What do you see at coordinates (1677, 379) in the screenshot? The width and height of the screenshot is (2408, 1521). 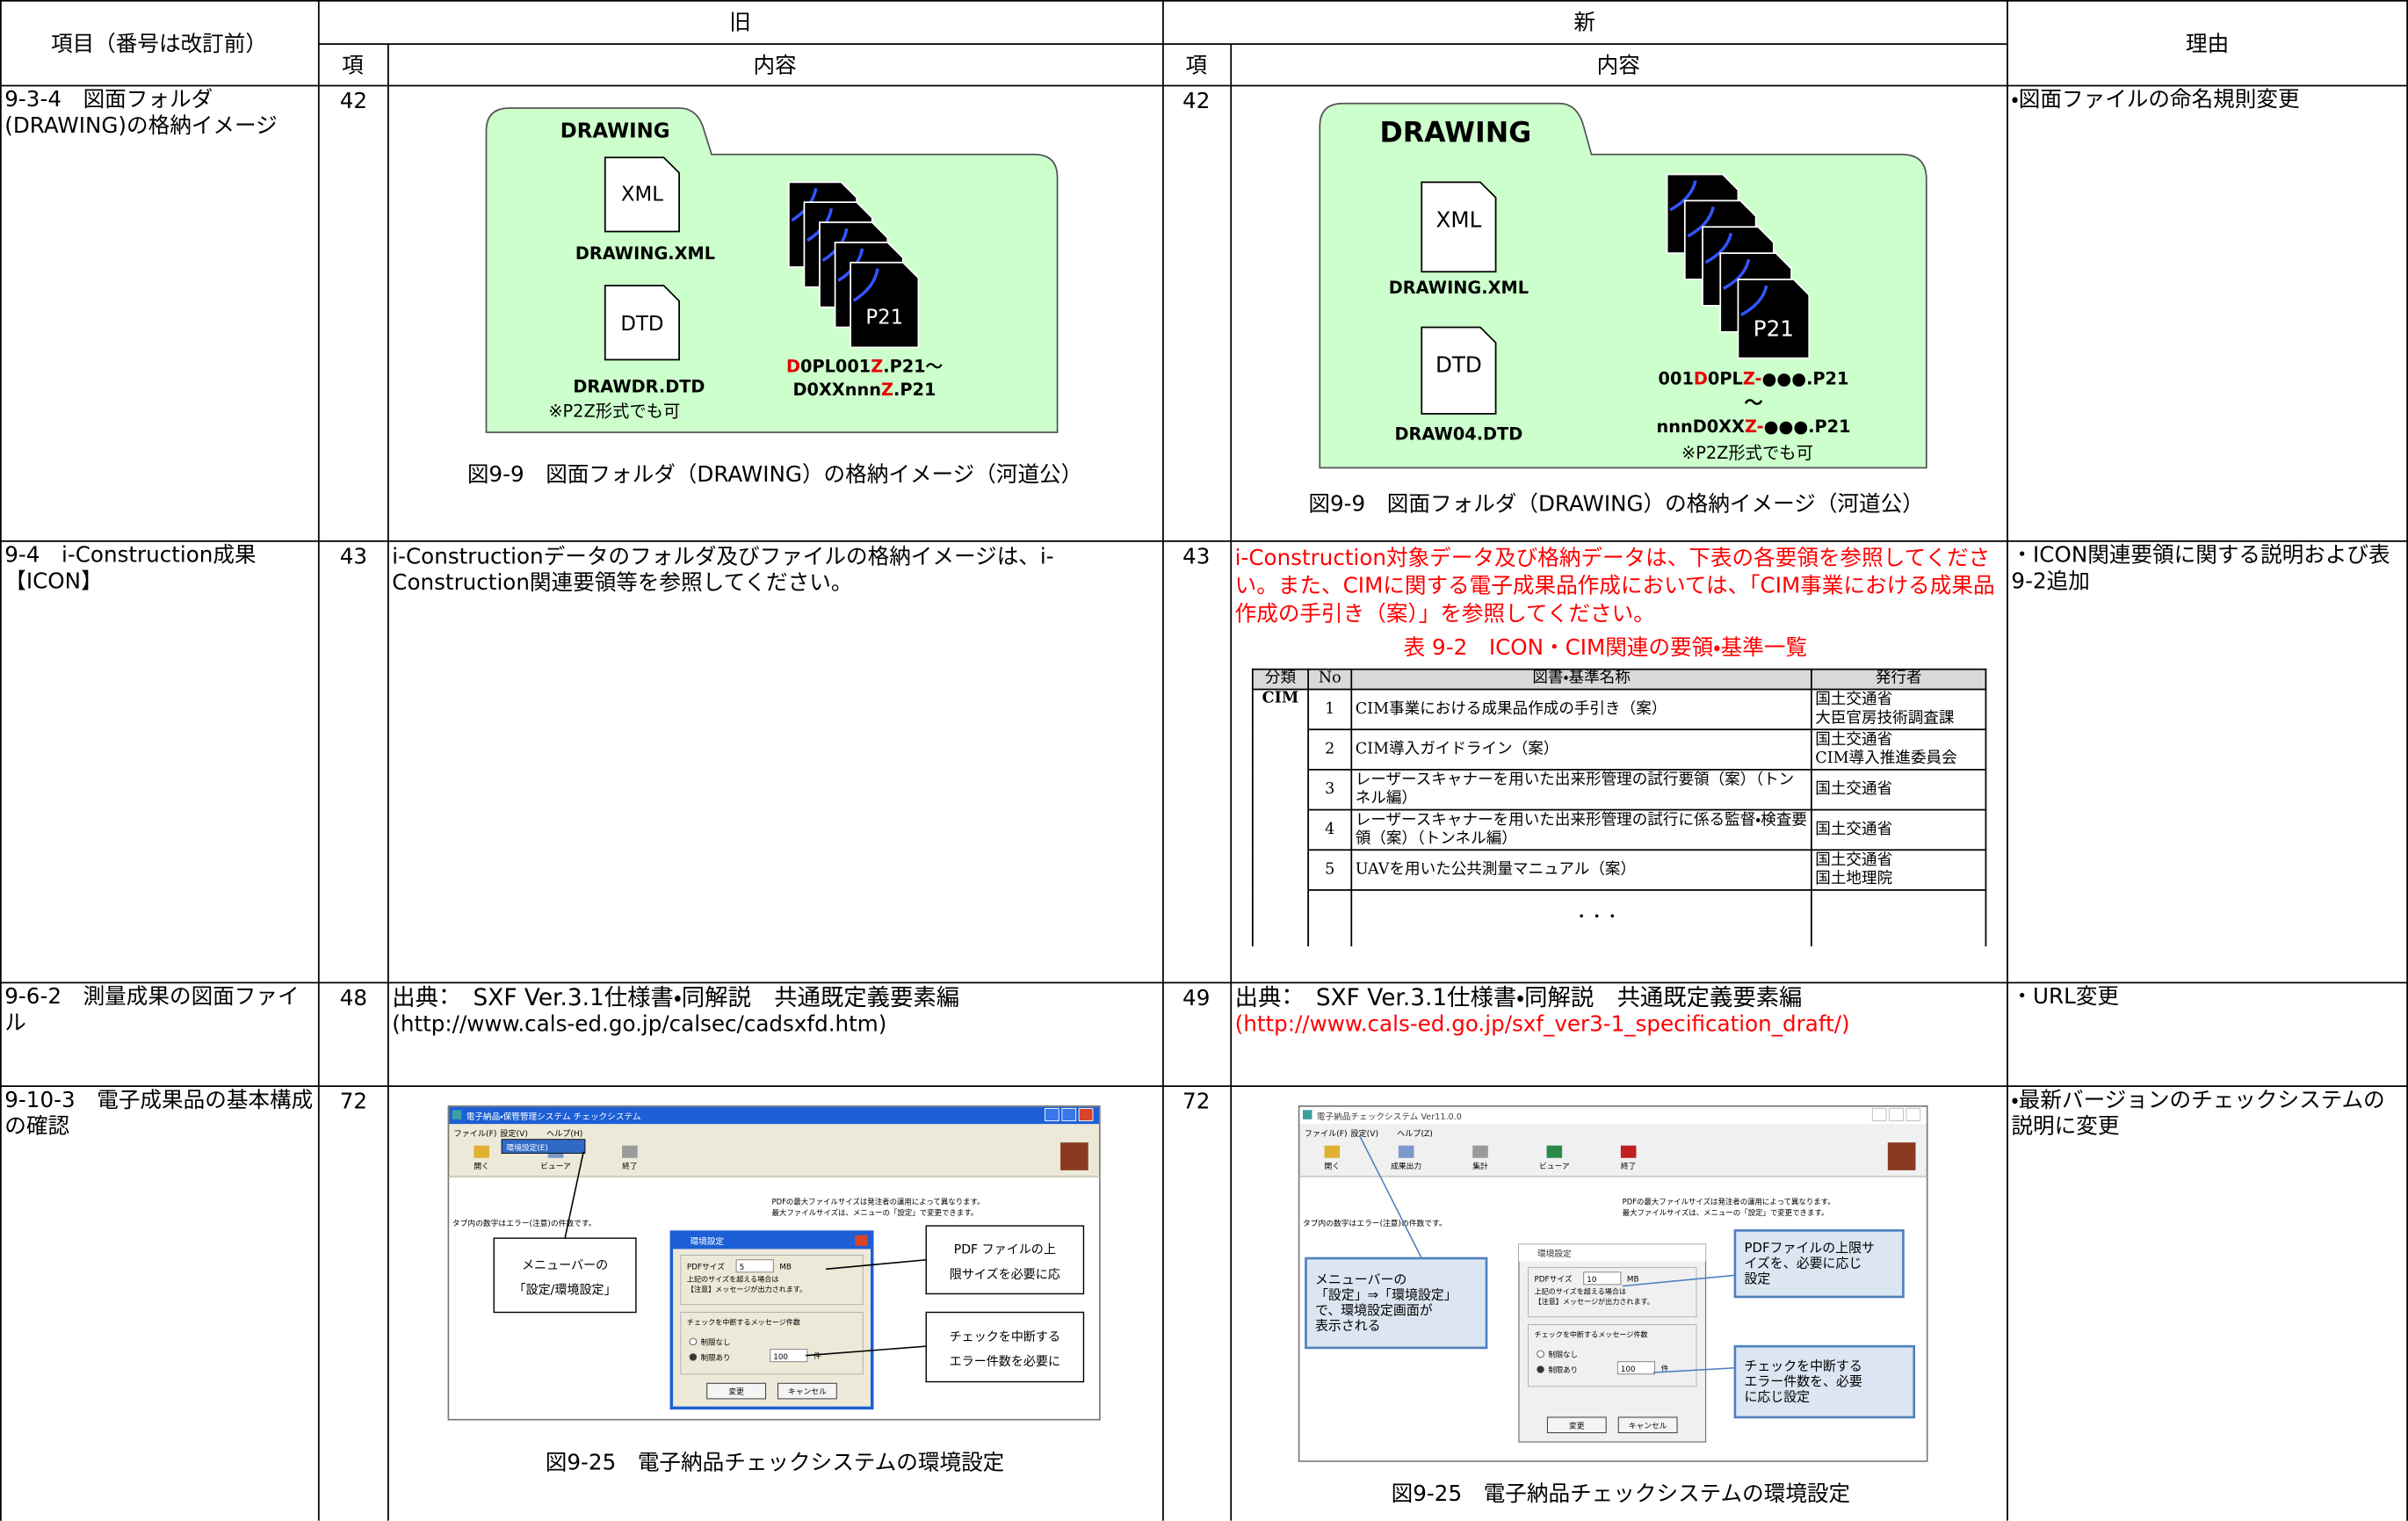 I see `file-name-part: 001` at bounding box center [1677, 379].